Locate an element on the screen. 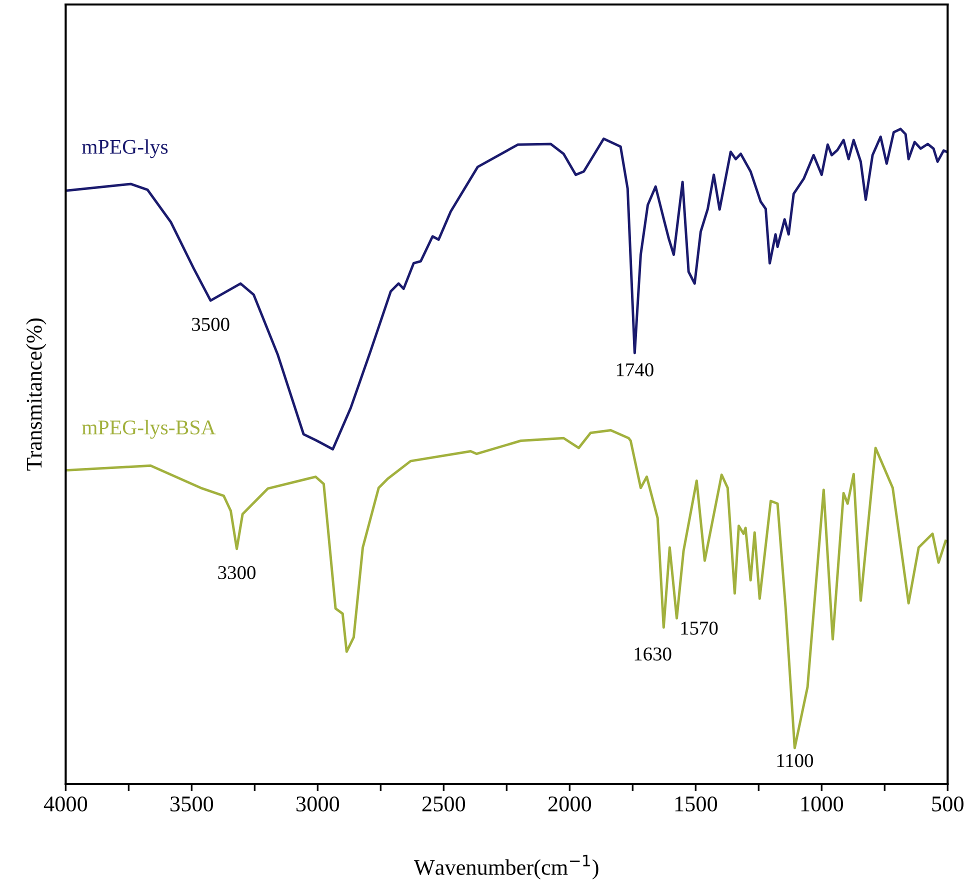  annotation: 3300 is located at coordinates (237, 573).